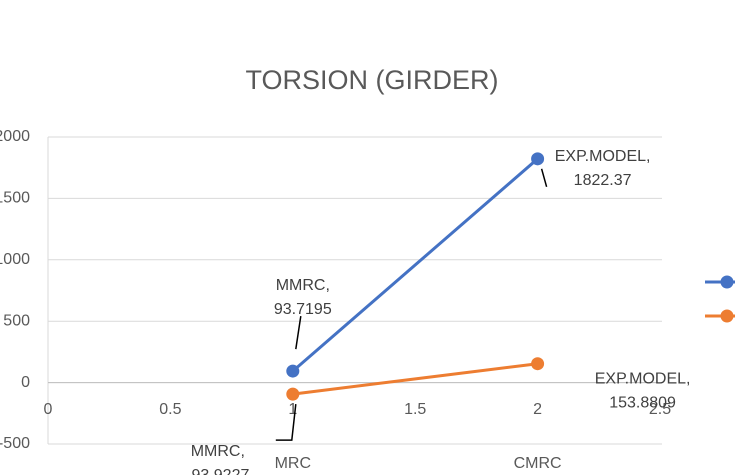 The height and width of the screenshot is (475, 735). What do you see at coordinates (16, 320) in the screenshot?
I see `y-tick-label: 500` at bounding box center [16, 320].